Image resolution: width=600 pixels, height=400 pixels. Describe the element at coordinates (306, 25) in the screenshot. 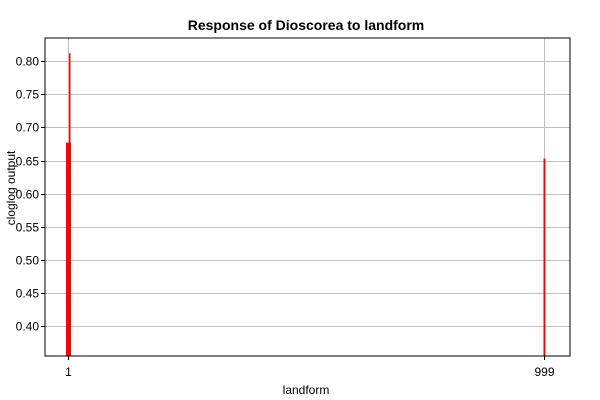

I see `chart-title: Response of Dioscorea to landform` at that location.